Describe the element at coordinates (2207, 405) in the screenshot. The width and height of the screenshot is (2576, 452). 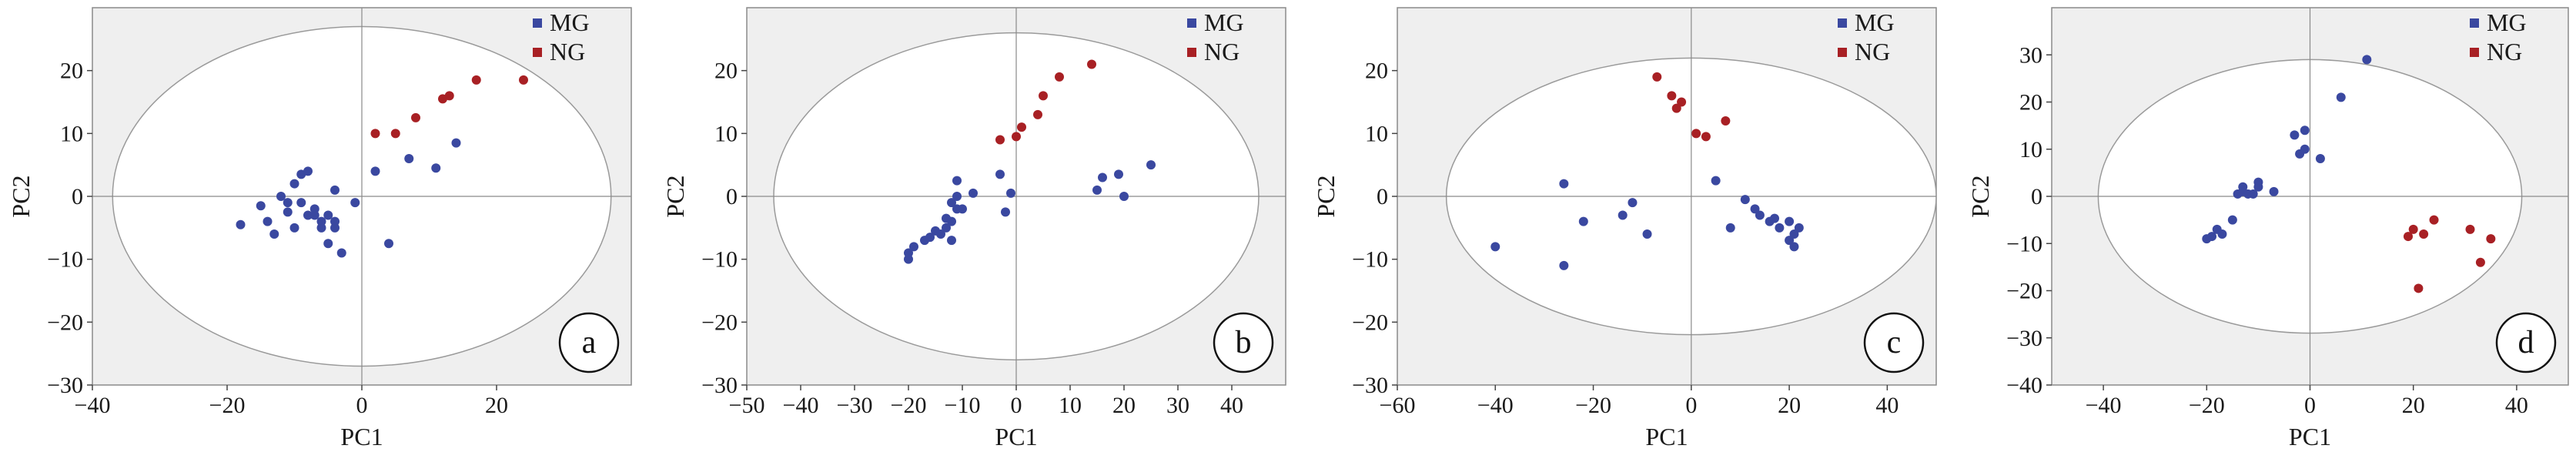
I see `x-tick-label: −20` at that location.